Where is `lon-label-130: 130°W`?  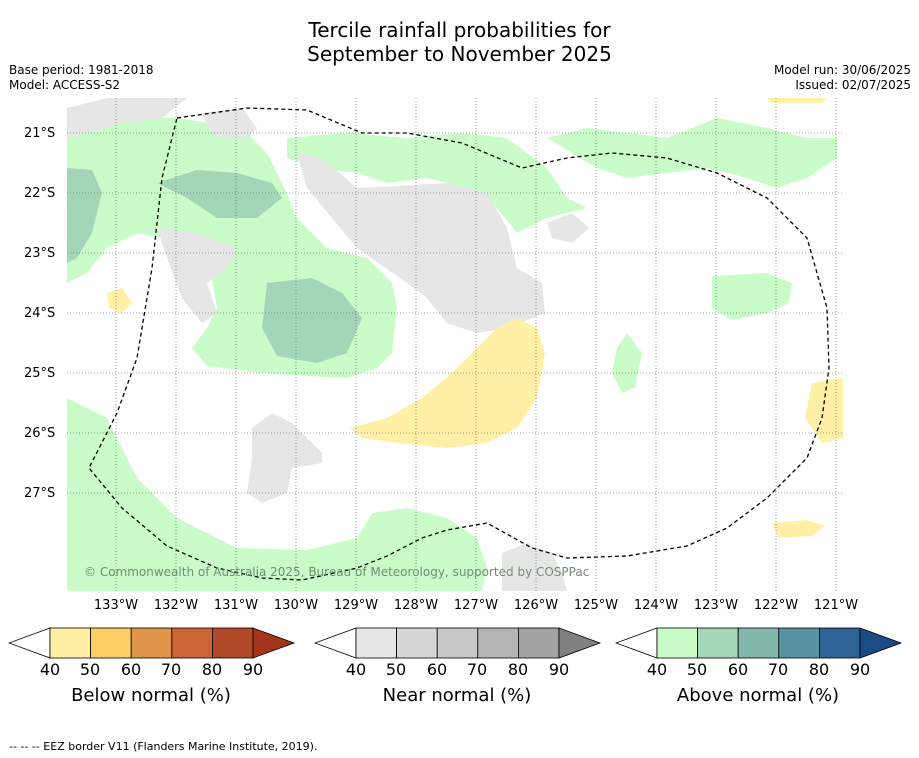 lon-label-130: 130°W is located at coordinates (296, 605).